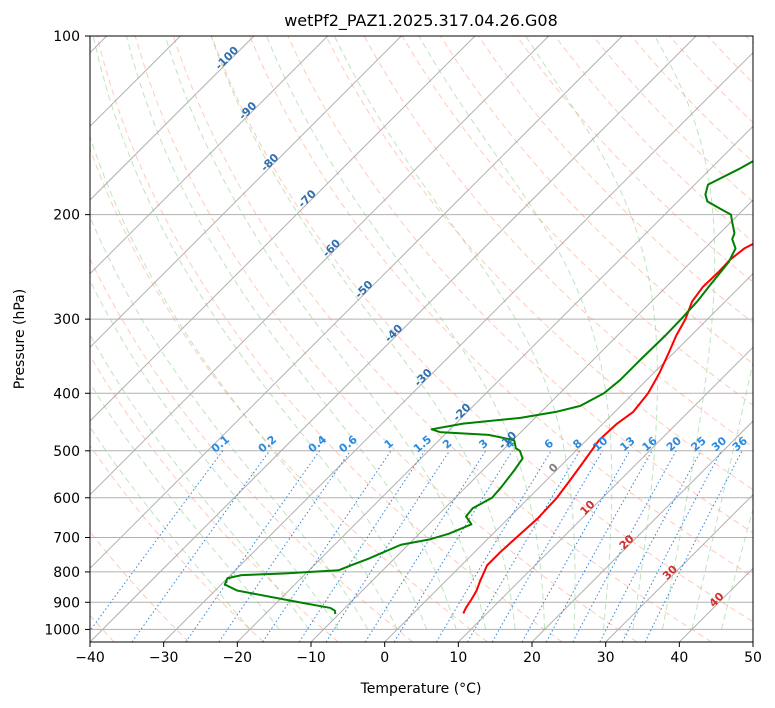 This screenshot has width=775, height=708. What do you see at coordinates (679, 658) in the screenshot?
I see `x-tick-label: 40` at bounding box center [679, 658].